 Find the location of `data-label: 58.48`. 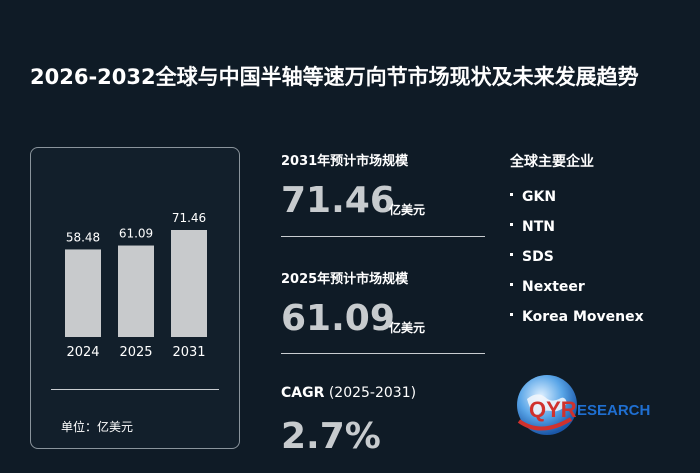

data-label: 58.48 is located at coordinates (83, 237).